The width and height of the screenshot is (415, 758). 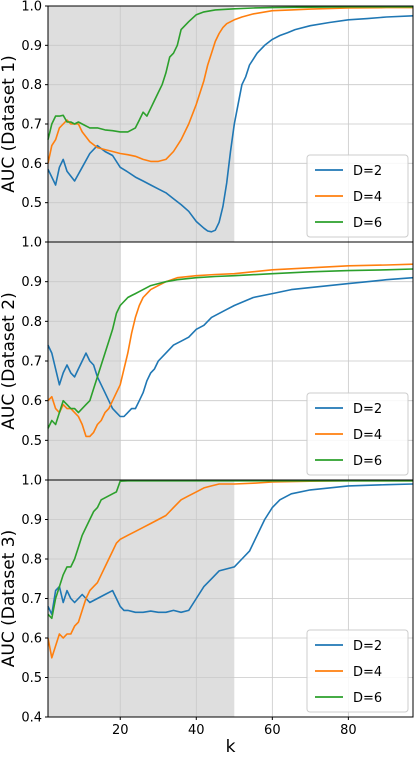 I want to click on x-tick-label: 40, so click(x=196, y=730).